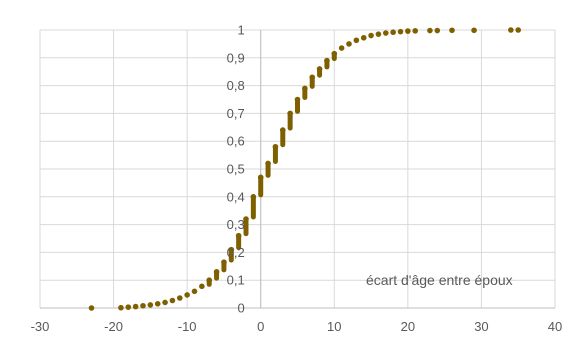 Image resolution: width=575 pixels, height=347 pixels. Describe the element at coordinates (260, 326) in the screenshot. I see `x-tick-label: 0` at that location.